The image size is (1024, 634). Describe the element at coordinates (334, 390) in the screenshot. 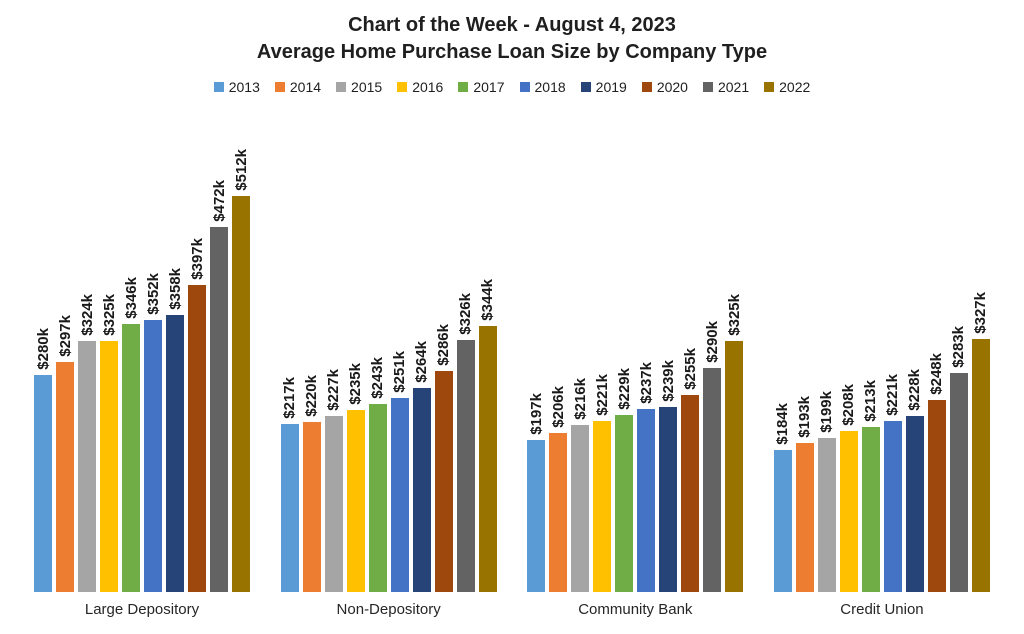

I see `bar-value-label: $227k` at that location.